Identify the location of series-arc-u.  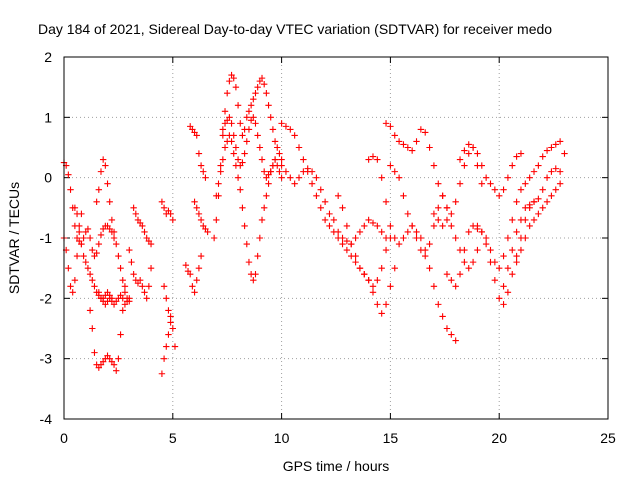
(416, 166).